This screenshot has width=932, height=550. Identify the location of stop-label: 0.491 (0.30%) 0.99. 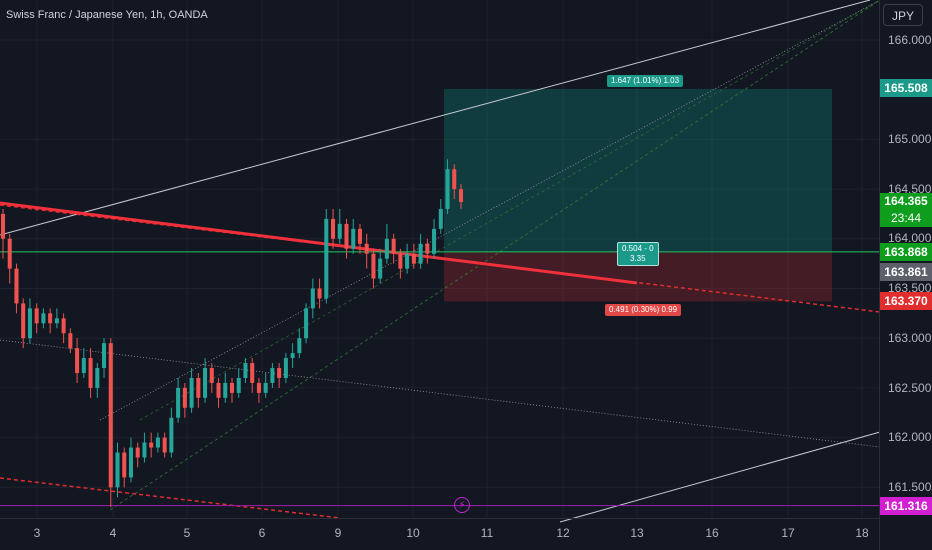
(643, 310).